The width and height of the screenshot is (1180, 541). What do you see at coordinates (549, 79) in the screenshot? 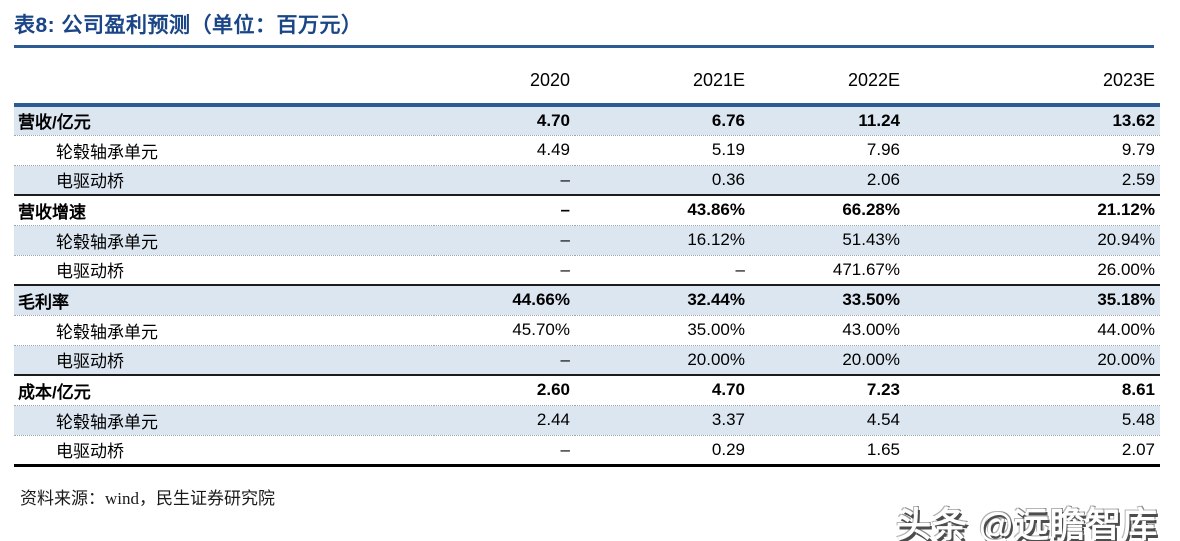
I see `column-header-2020: 2020` at bounding box center [549, 79].